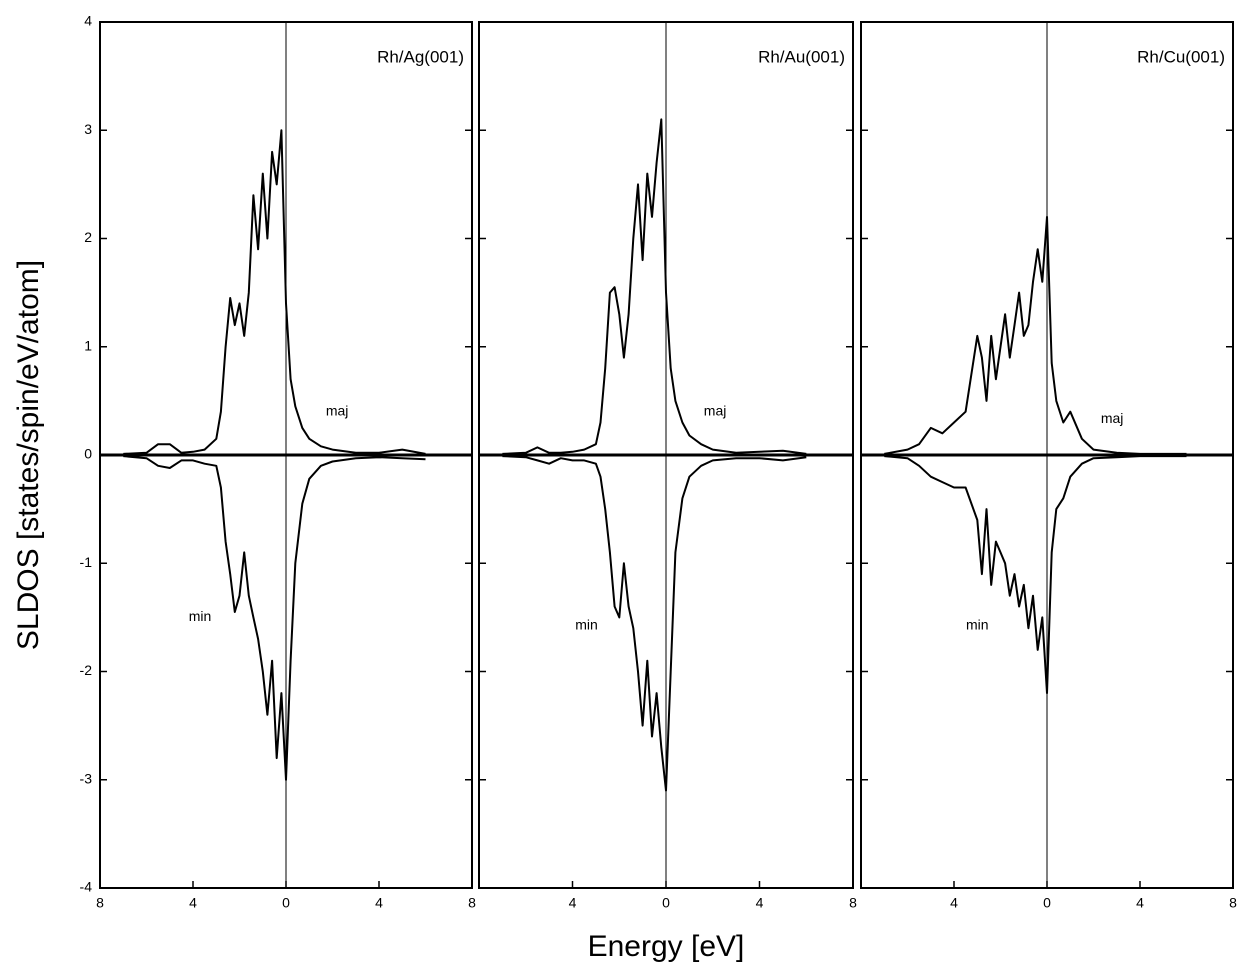 This screenshot has width=1243, height=975. Describe the element at coordinates (88, 129) in the screenshot. I see `y-tick-label: 3` at that location.